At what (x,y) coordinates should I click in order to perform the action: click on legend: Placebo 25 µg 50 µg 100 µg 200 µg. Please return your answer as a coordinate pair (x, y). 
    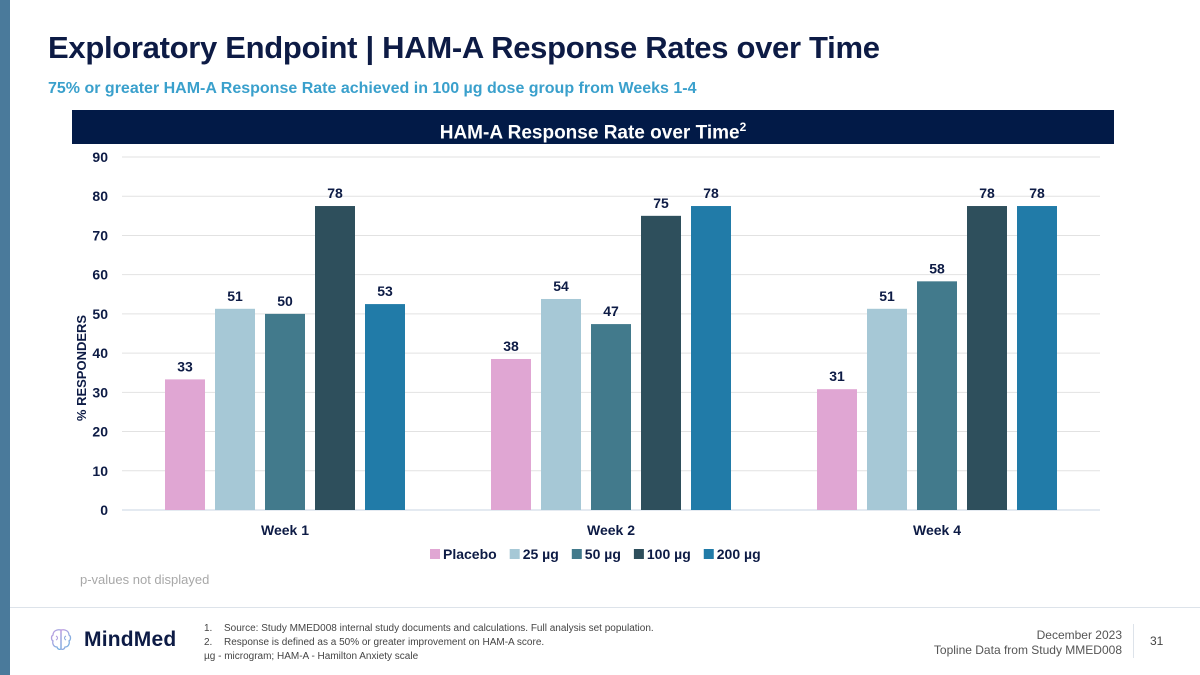
    Looking at the image, I should click on (595, 554).